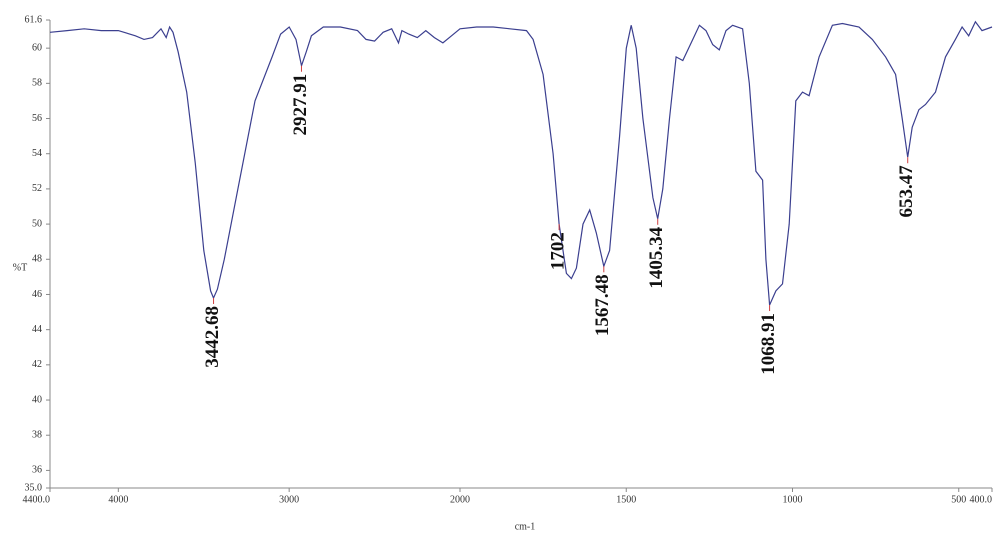 Image resolution: width=1008 pixels, height=534 pixels. I want to click on y-tick-label: 44, so click(37, 329).